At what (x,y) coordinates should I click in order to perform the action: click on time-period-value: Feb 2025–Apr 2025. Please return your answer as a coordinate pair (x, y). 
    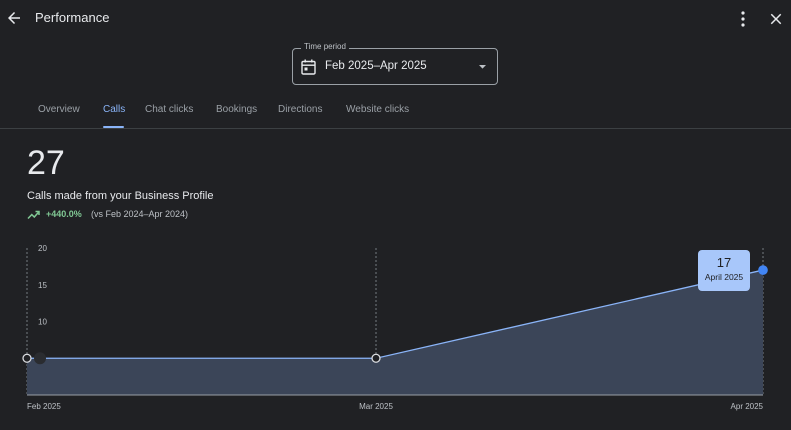
    Looking at the image, I should click on (376, 66).